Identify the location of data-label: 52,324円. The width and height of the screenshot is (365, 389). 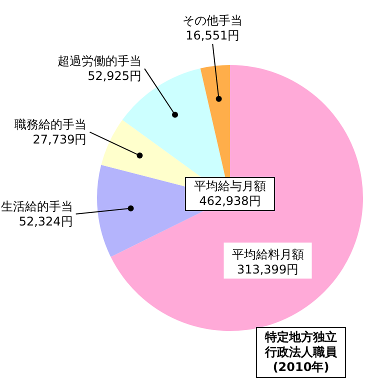
(45, 221).